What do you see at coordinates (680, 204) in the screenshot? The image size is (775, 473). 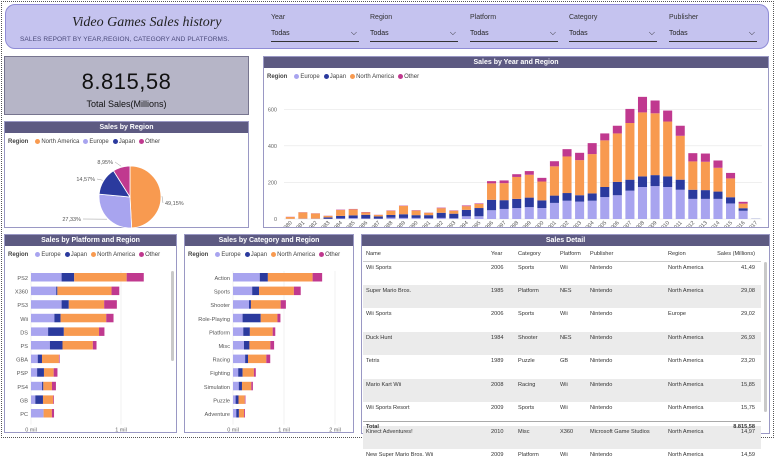 I see `bar-2011-europe` at bounding box center [680, 204].